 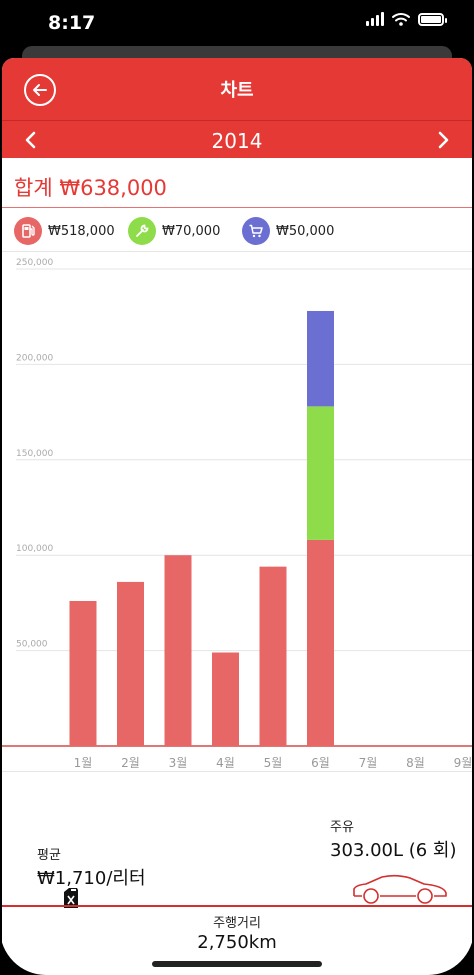 What do you see at coordinates (375, 19) in the screenshot?
I see `signal-icon` at bounding box center [375, 19].